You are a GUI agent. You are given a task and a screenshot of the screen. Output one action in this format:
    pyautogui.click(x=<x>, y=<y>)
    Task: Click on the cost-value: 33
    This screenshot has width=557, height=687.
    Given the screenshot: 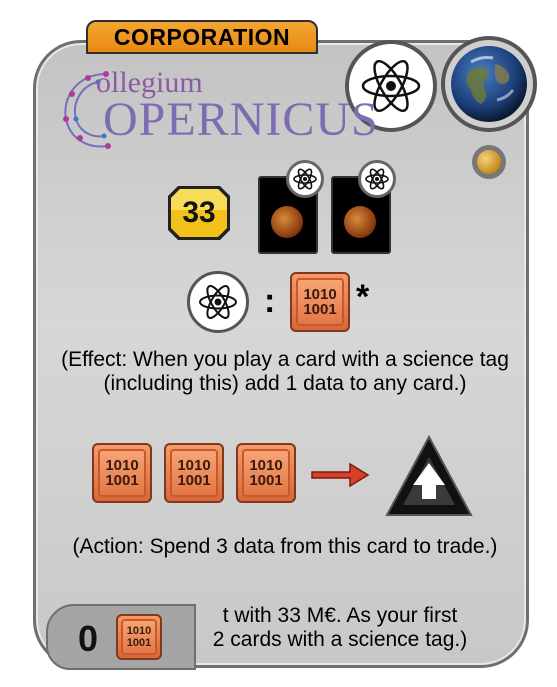 What is the action you would take?
    pyautogui.click(x=199, y=212)
    